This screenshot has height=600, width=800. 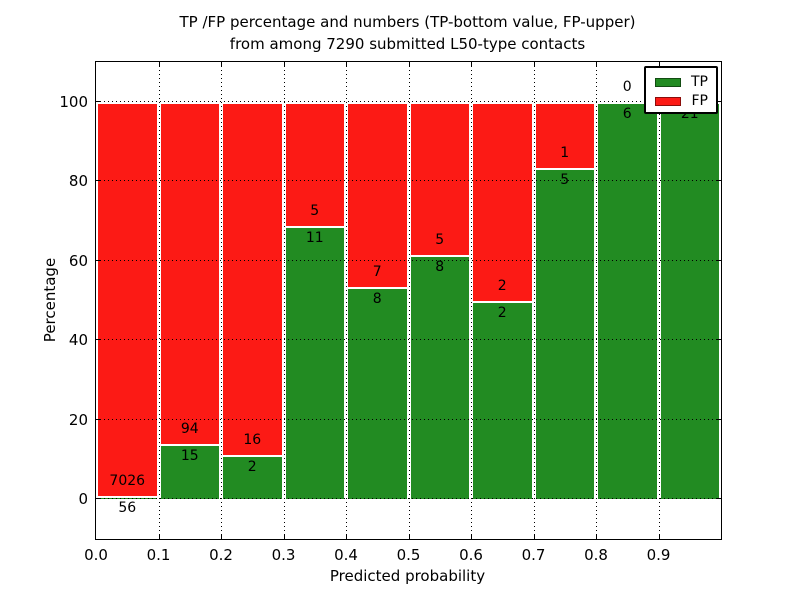 What do you see at coordinates (127, 507) in the screenshot?
I see `bar-count-label-tp: 56` at bounding box center [127, 507].